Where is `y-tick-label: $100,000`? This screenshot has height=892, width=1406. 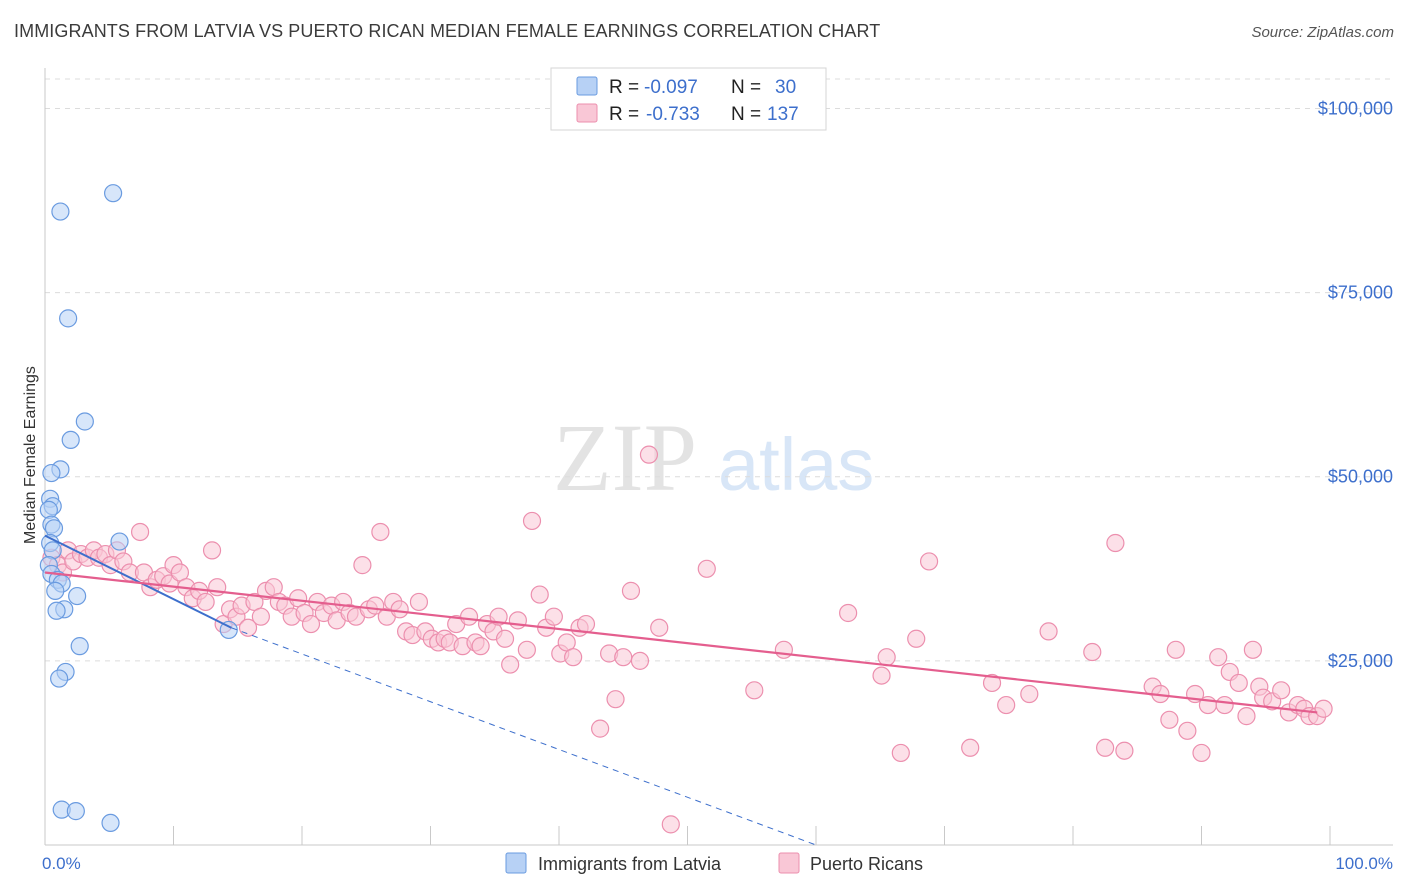
y-tick-label: $100,000 is located at coordinates (1355, 108).